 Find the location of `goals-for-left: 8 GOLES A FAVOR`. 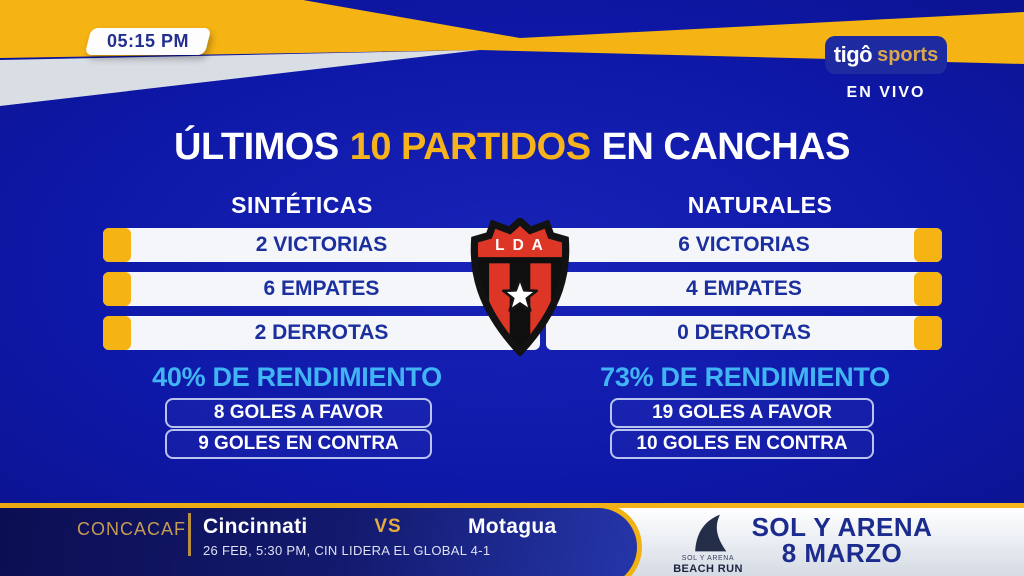

goals-for-left: 8 GOLES A FAVOR is located at coordinates (298, 413).